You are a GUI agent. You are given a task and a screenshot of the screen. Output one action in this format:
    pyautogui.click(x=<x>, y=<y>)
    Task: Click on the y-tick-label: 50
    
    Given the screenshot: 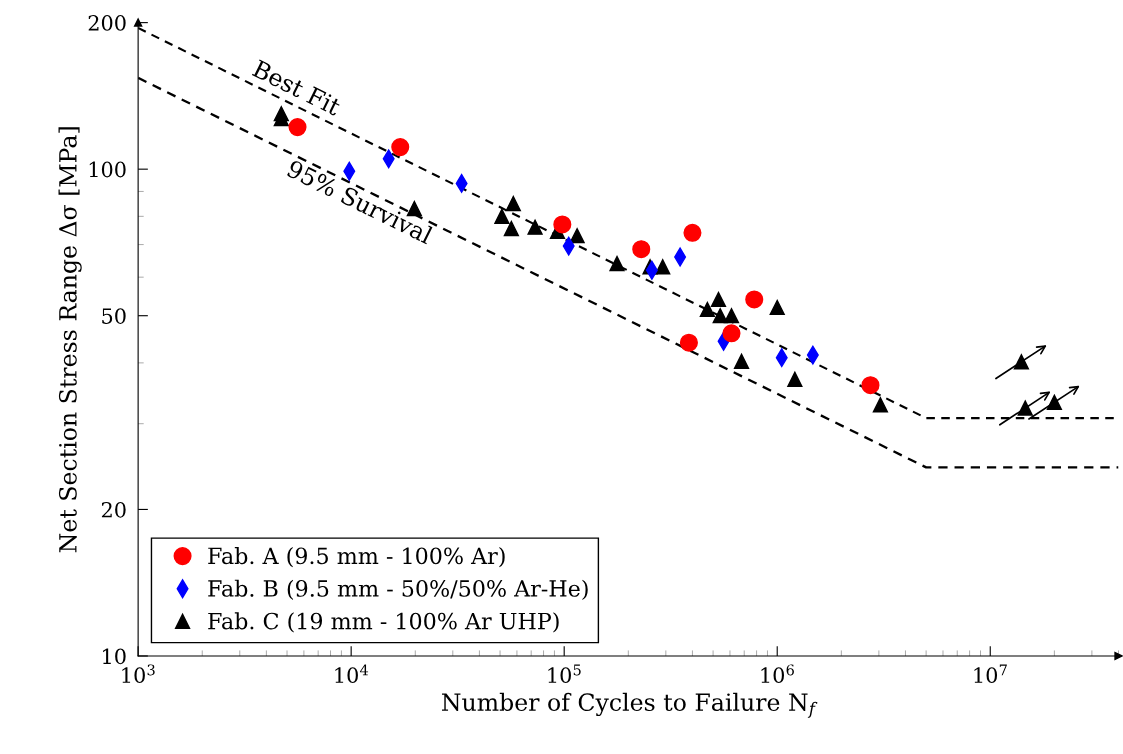 What is the action you would take?
    pyautogui.click(x=114, y=316)
    